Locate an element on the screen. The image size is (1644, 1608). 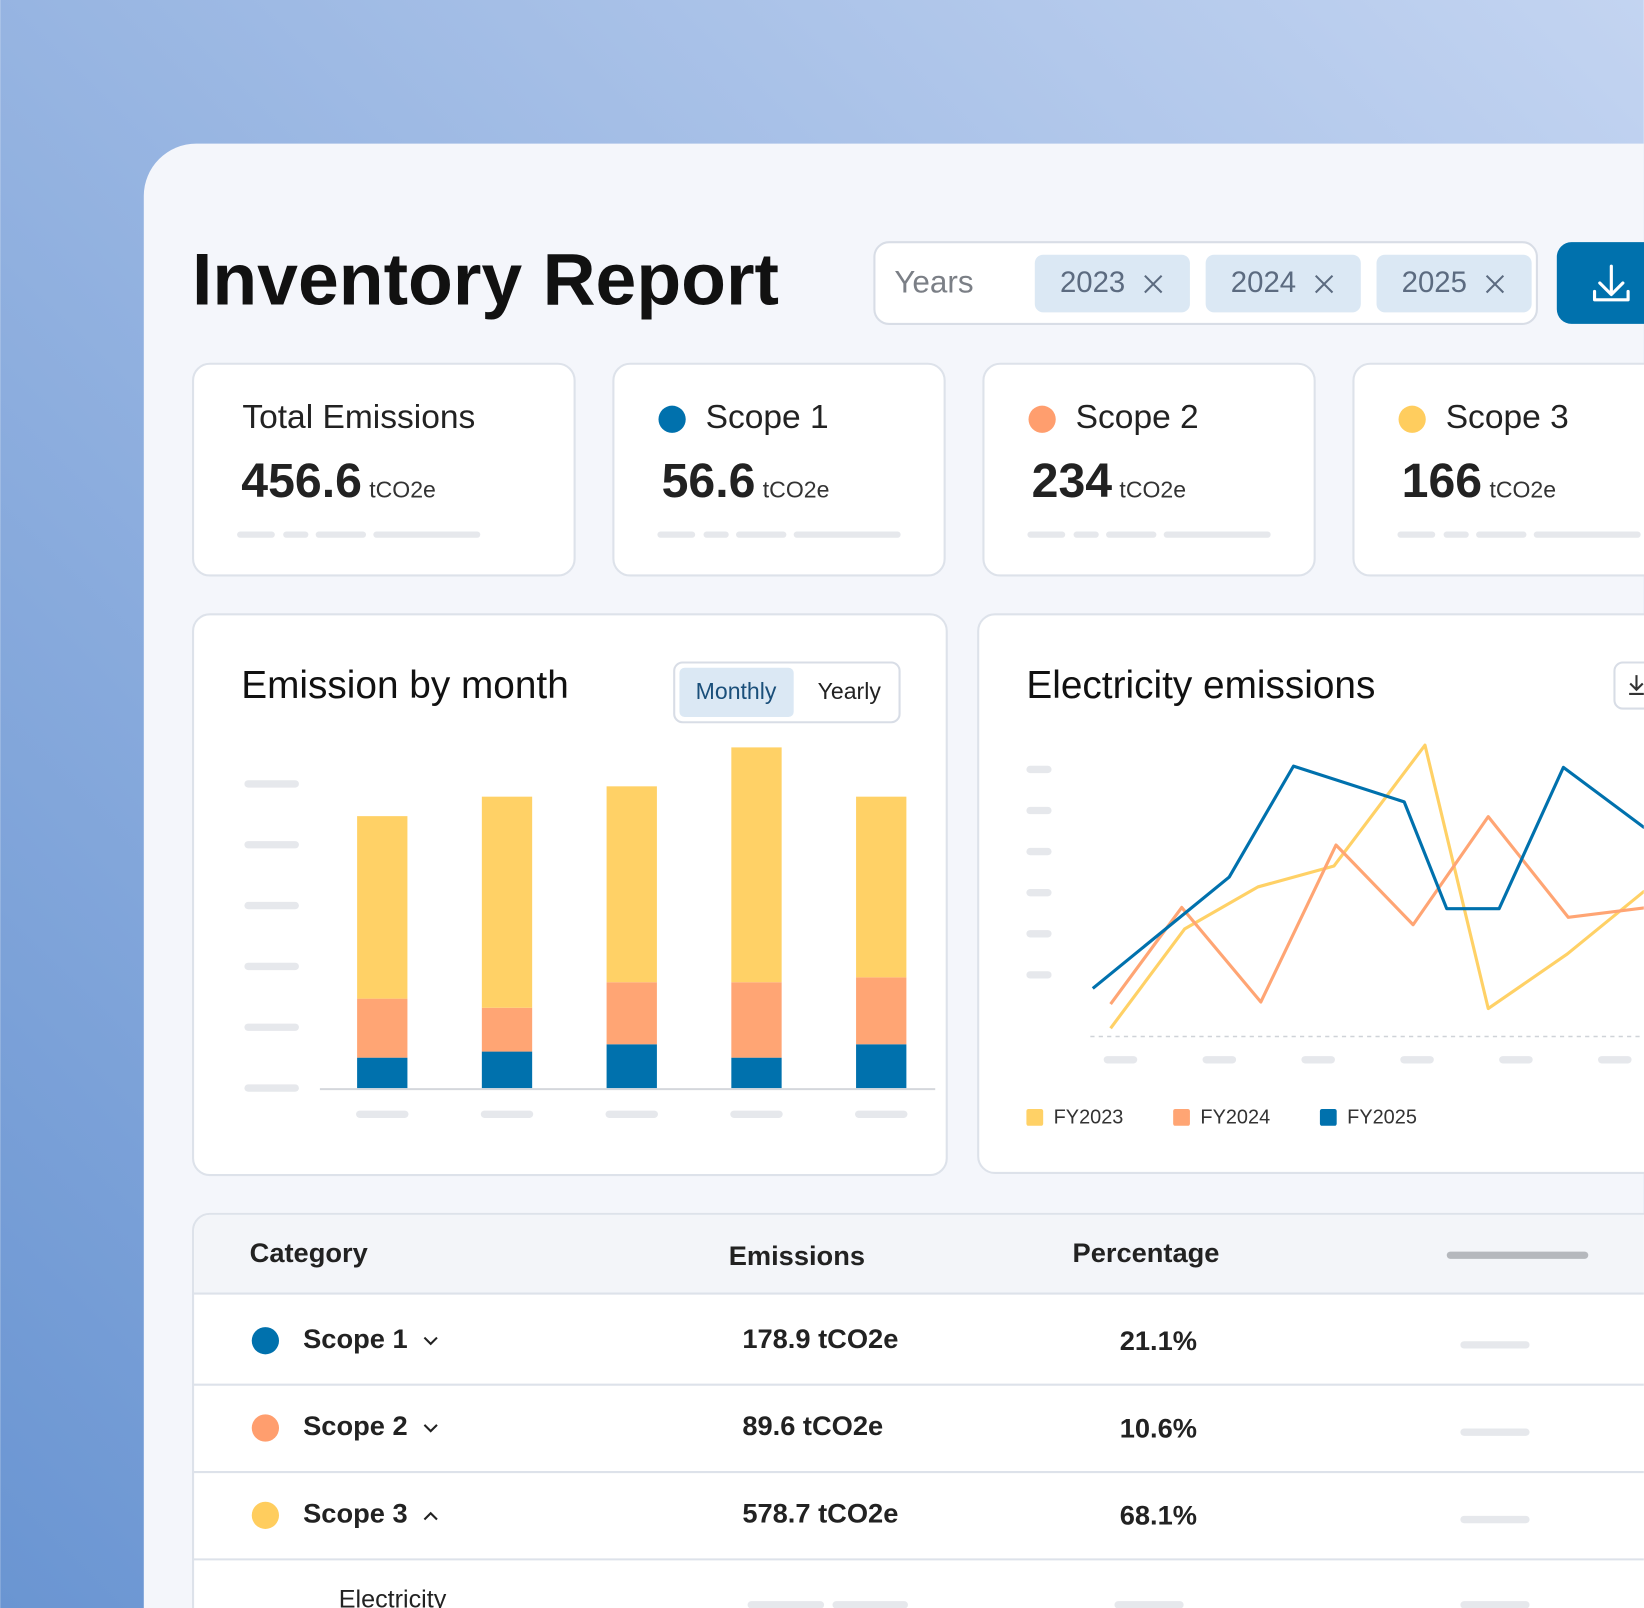
emissions: 578.7 tCO2e is located at coordinates (820, 1513).